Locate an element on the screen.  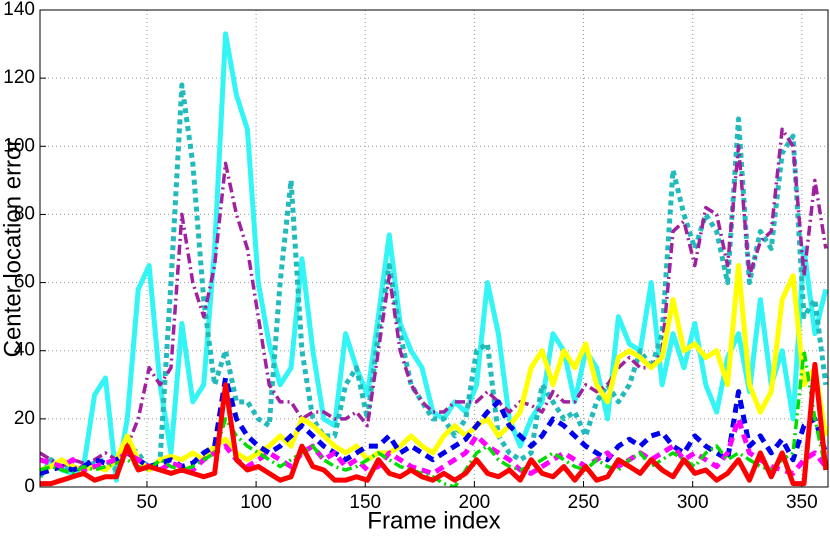
y-tick-label: 120 is located at coordinates (19, 77).